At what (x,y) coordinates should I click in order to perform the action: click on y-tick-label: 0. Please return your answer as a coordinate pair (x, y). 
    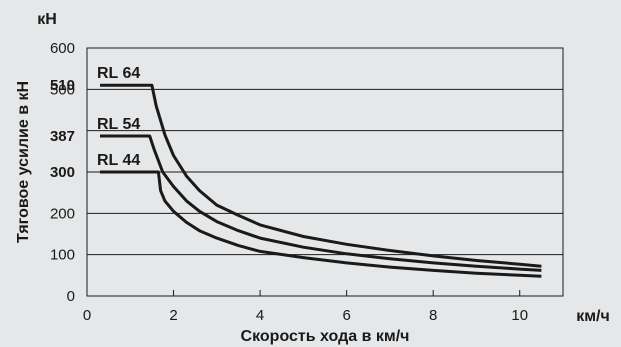
    Looking at the image, I should click on (71, 296).